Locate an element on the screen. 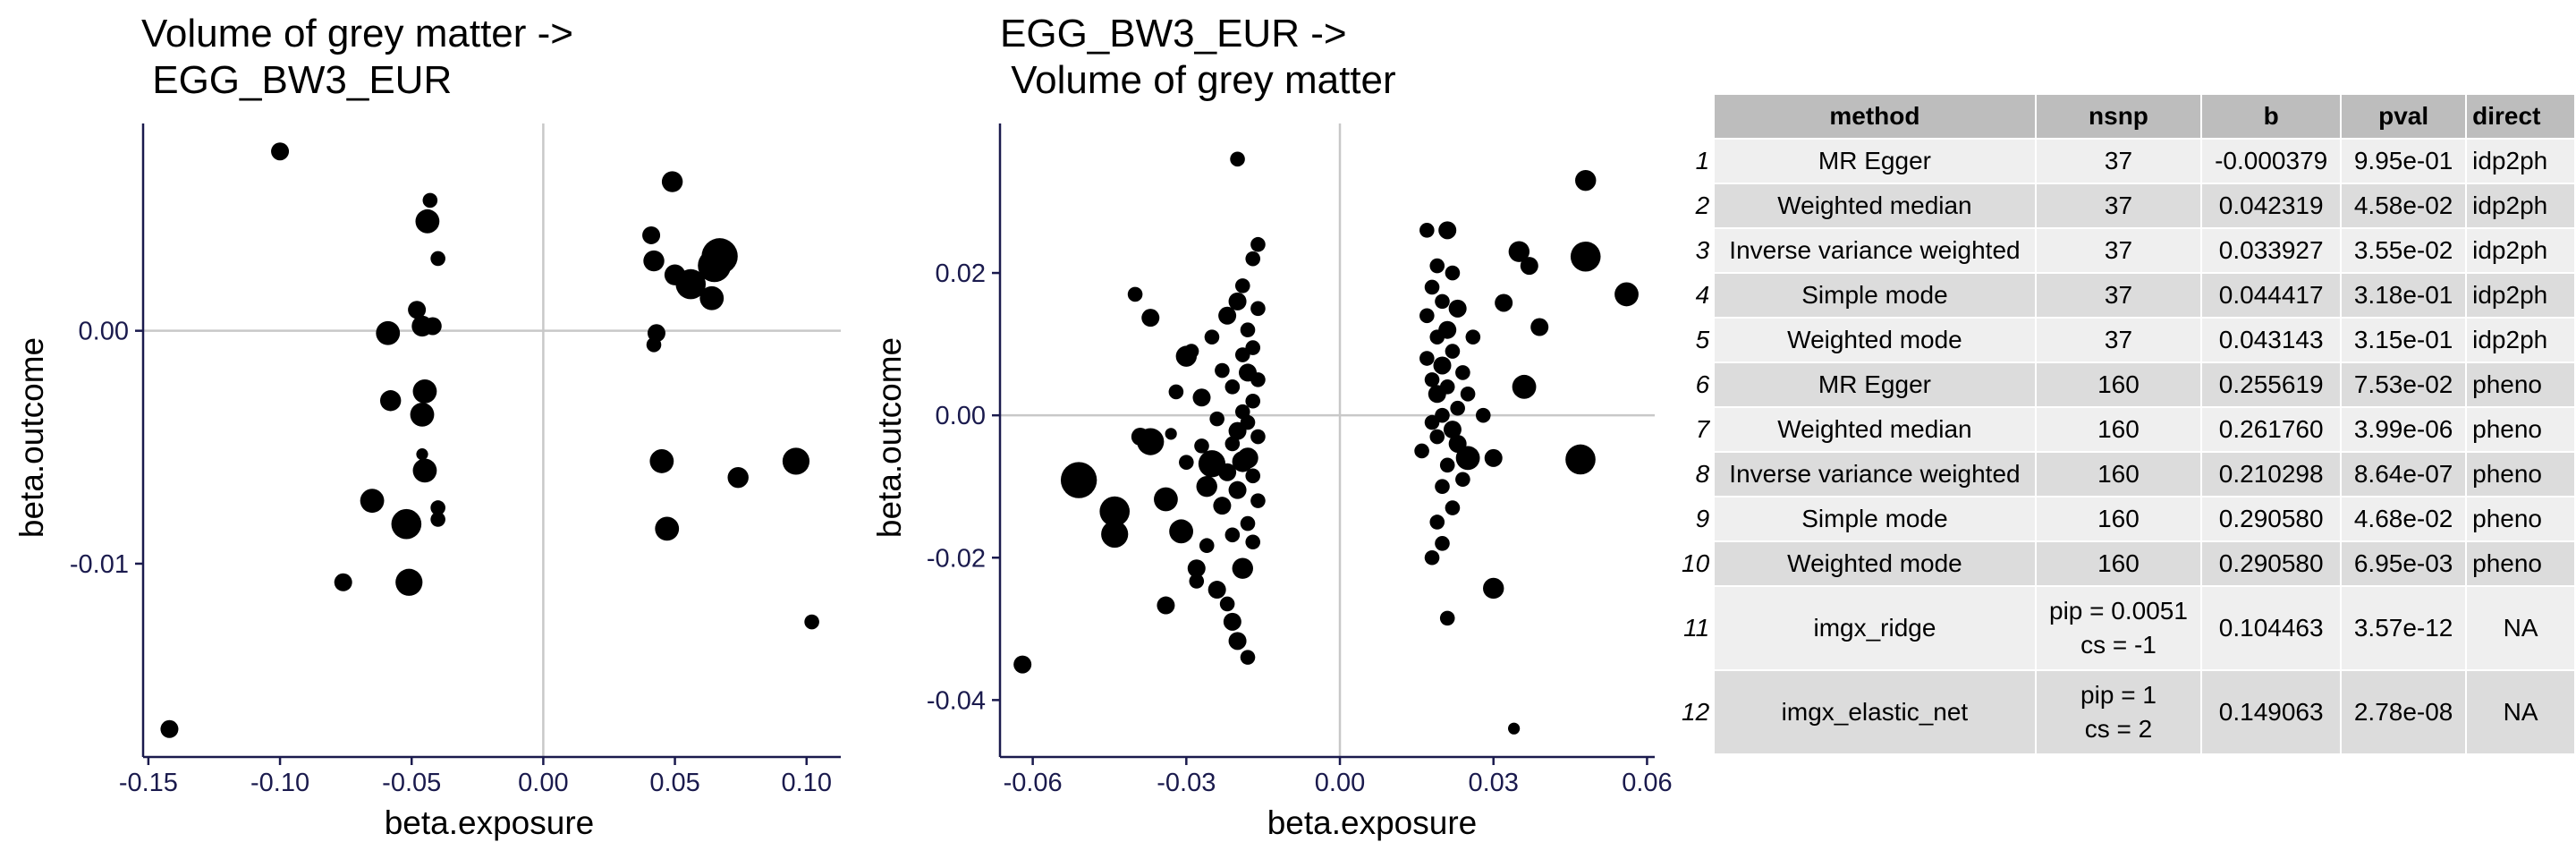 This screenshot has height=859, width=2576. cell-b: 0.033927 is located at coordinates (2271, 250).